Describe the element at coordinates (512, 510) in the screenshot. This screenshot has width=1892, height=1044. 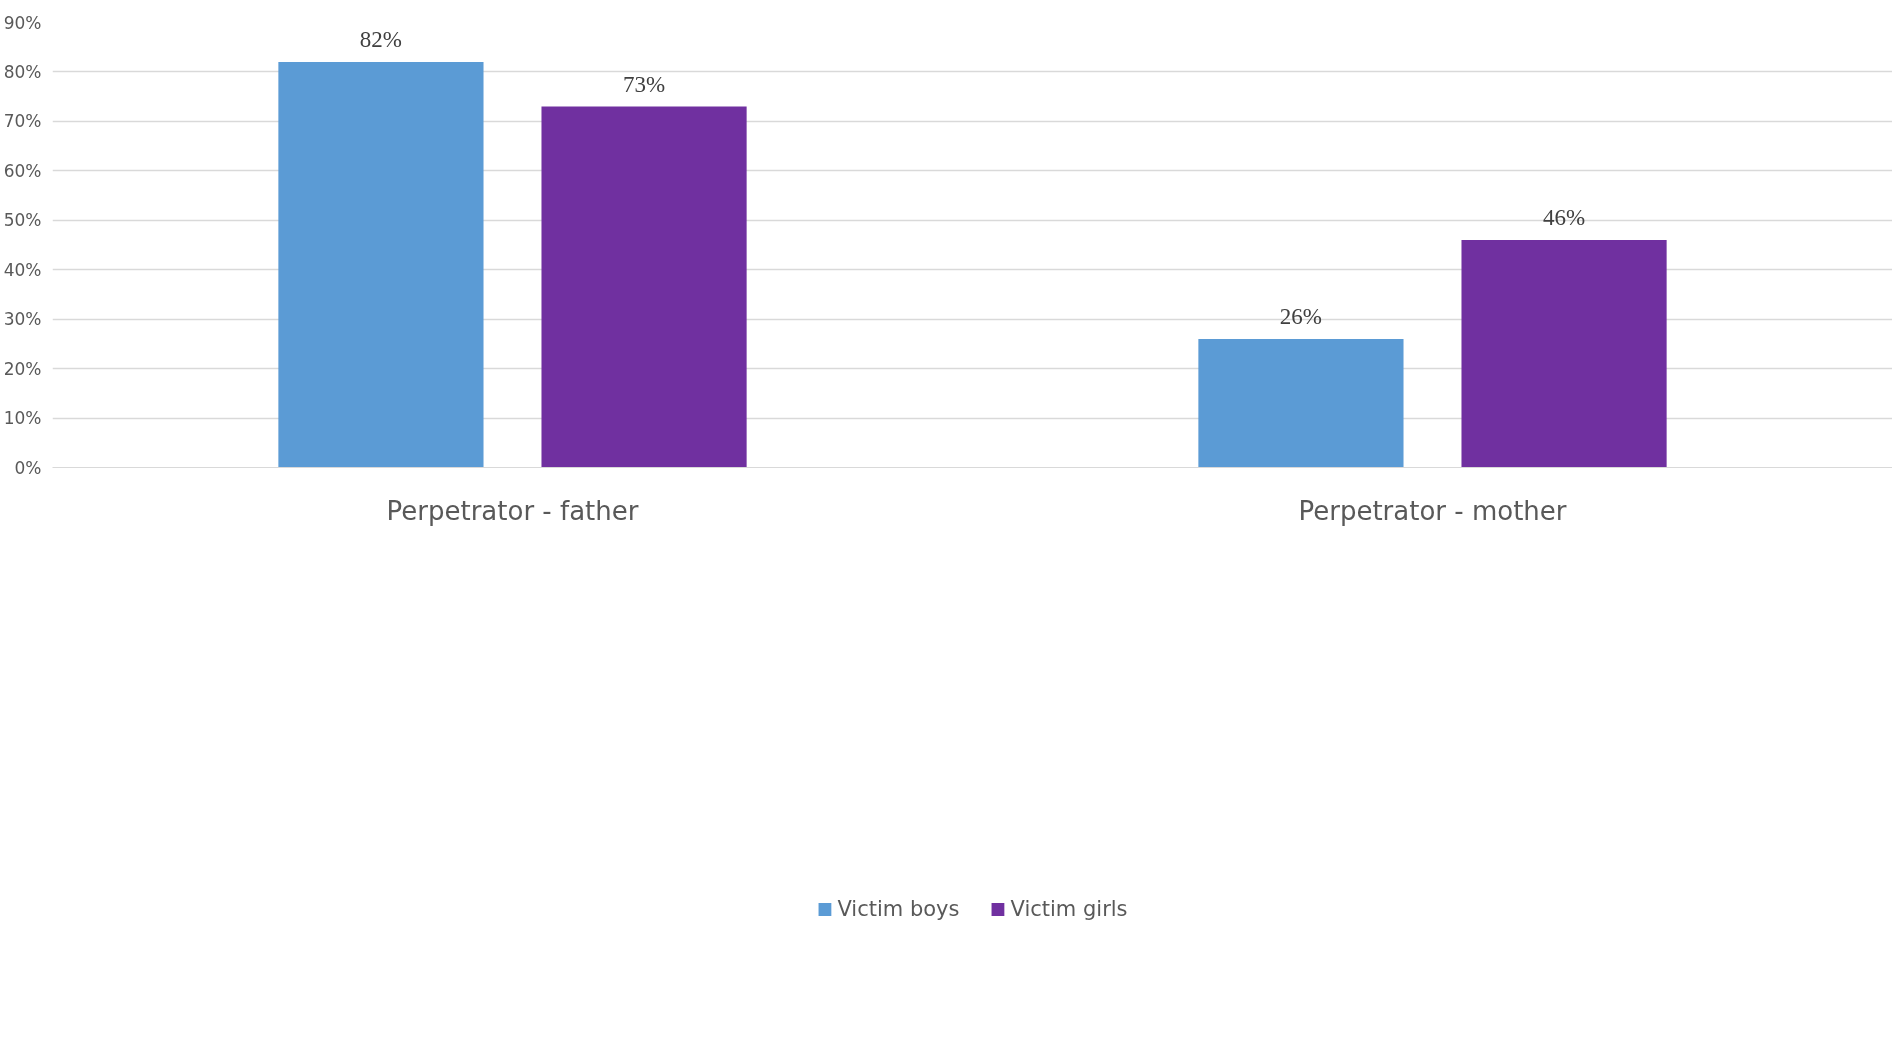
I see `x-tick-label: Perpetrator - father` at that location.